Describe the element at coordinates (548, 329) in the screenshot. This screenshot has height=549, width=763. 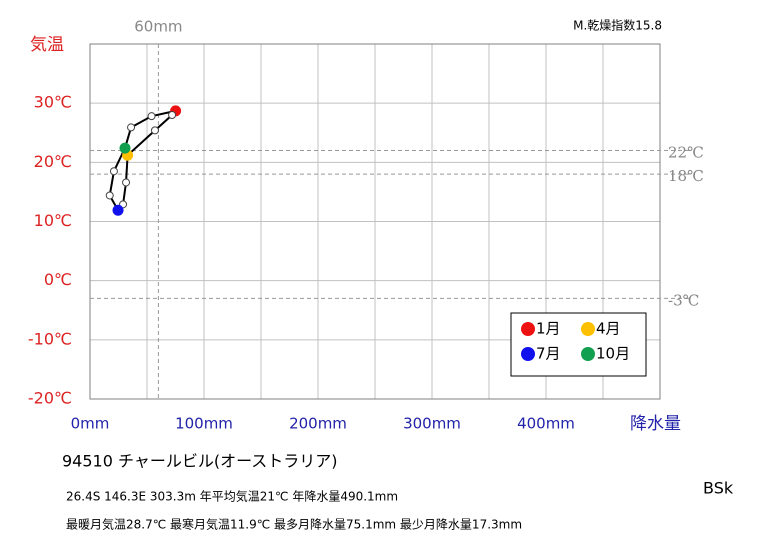
I see `legend-label: 1月` at that location.